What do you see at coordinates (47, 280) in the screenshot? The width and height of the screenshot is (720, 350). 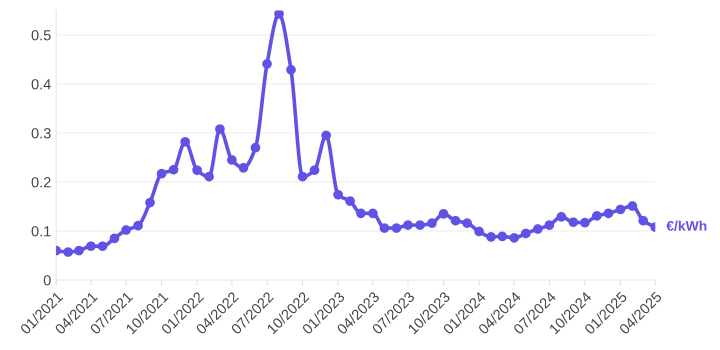 I see `y-tick-label: 0` at bounding box center [47, 280].